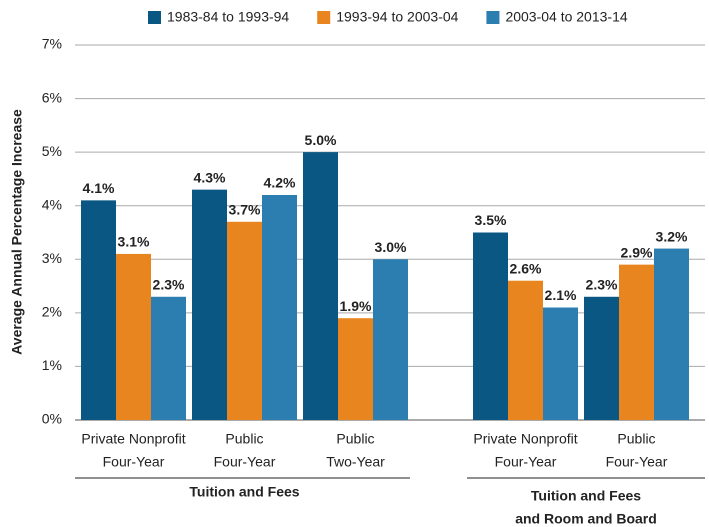 The image size is (709, 527). What do you see at coordinates (391, 247) in the screenshot?
I see `value-label: 3.0%` at bounding box center [391, 247].